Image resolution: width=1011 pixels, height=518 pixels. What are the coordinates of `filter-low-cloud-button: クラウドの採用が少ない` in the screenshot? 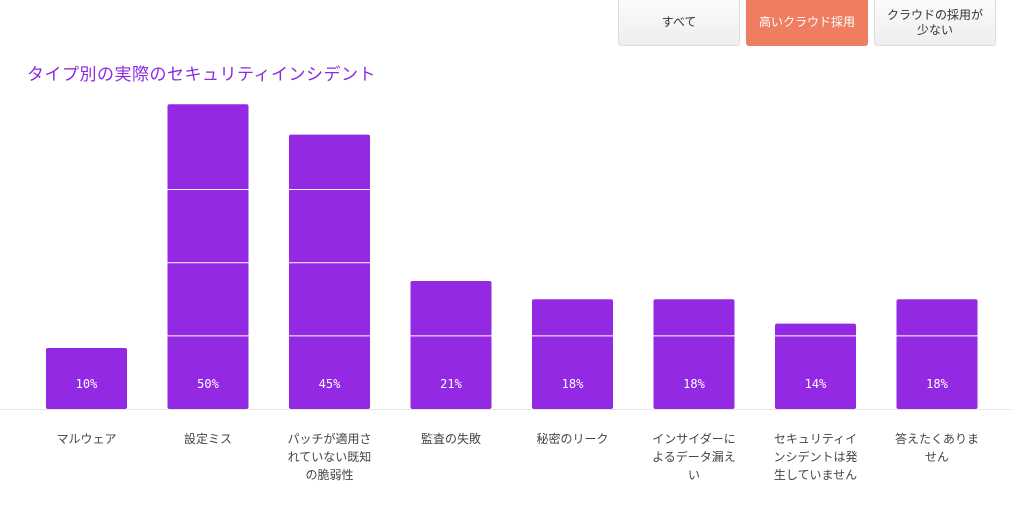 It's located at (935, 23).